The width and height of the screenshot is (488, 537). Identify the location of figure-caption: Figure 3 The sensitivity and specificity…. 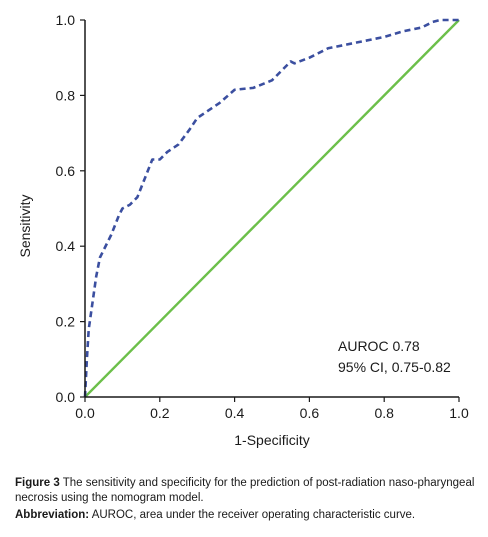
(245, 491).